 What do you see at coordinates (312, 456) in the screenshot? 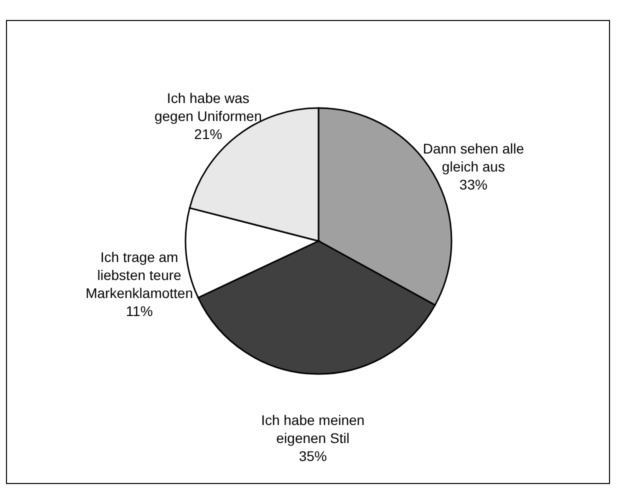
I see `data-label: 35%` at bounding box center [312, 456].